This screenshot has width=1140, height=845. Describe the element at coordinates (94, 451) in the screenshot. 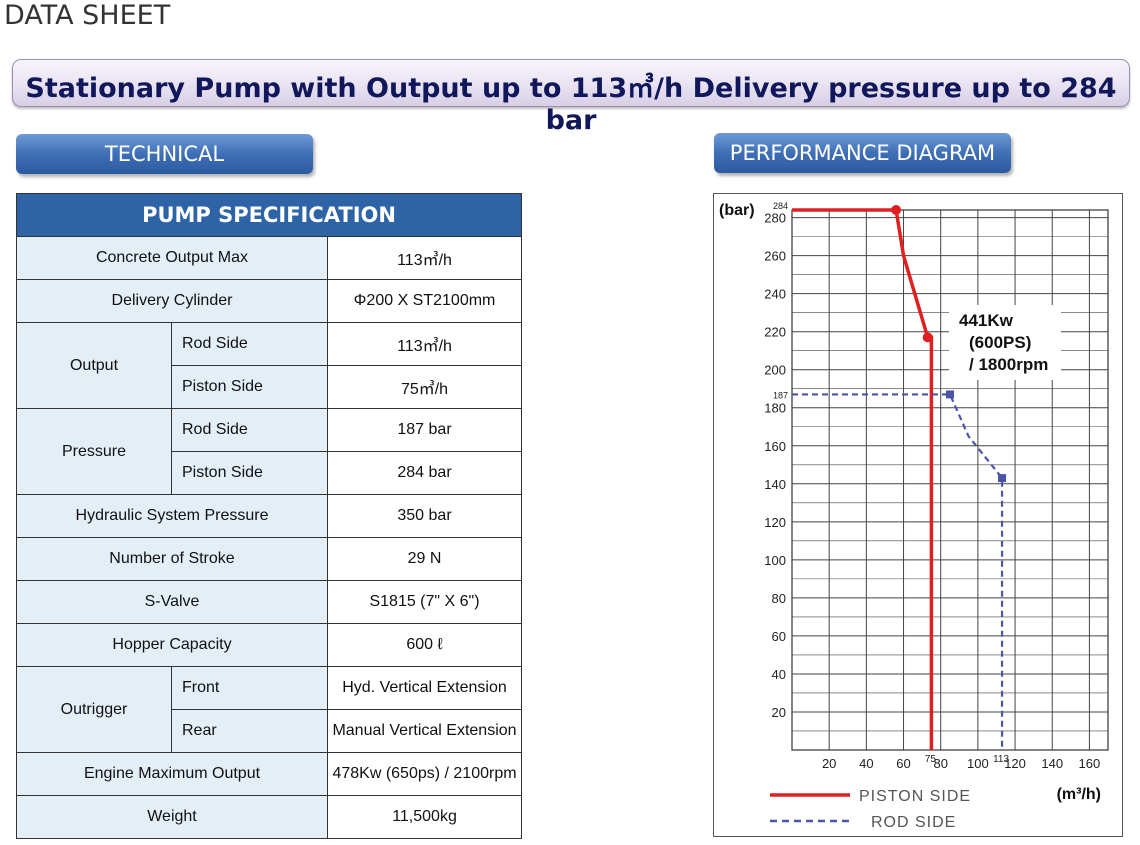

I see `group-label-pressure: Pressure` at that location.